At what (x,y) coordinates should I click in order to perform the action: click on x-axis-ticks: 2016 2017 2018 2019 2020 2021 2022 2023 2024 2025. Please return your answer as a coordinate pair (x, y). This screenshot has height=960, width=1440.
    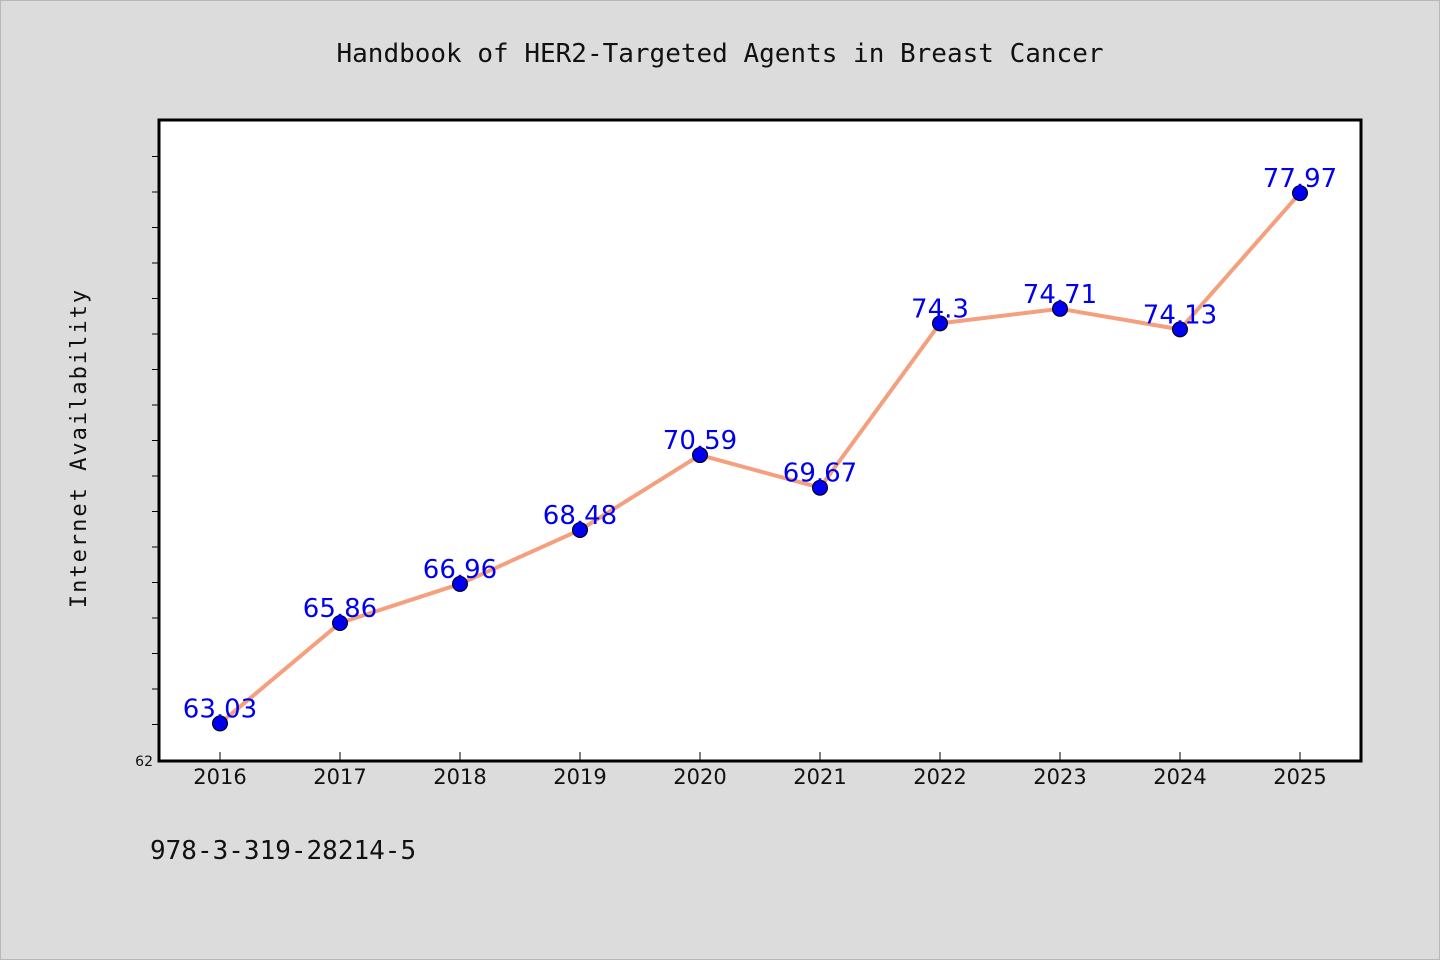
    Looking at the image, I should click on (760, 770).